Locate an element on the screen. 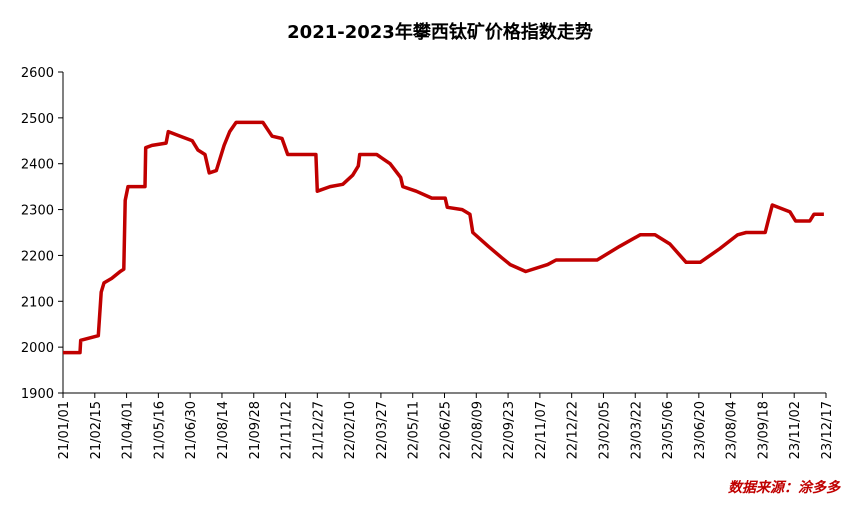 The width and height of the screenshot is (848, 511). x-tick-label: 22/05/11 is located at coordinates (414, 430).